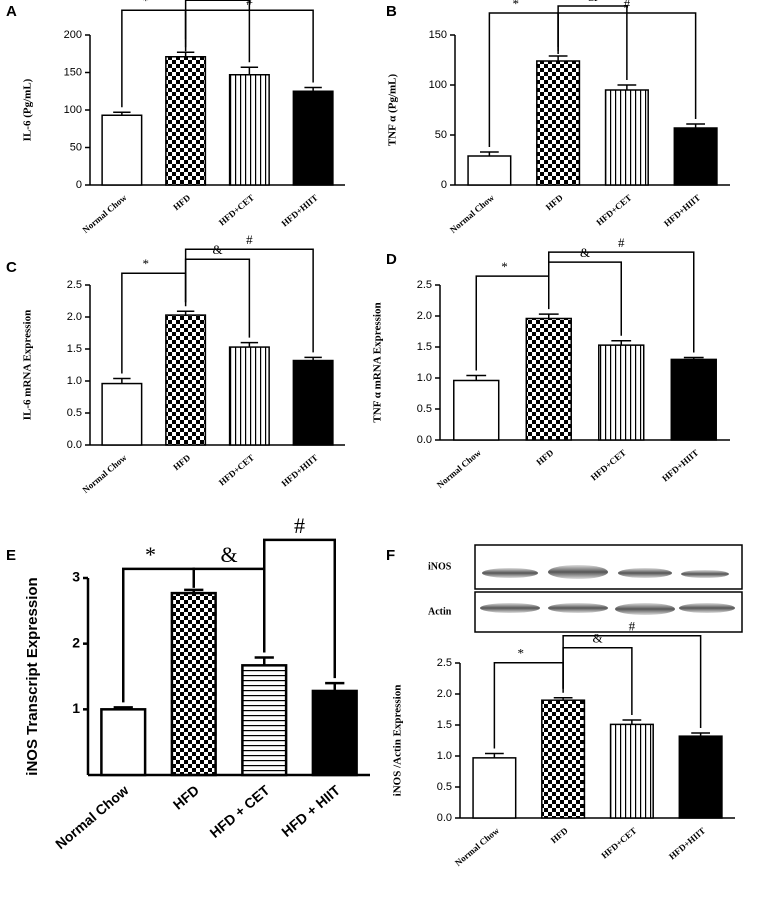  Describe the element at coordinates (76, 642) in the screenshot. I see `y-tick-label: 2` at that location.